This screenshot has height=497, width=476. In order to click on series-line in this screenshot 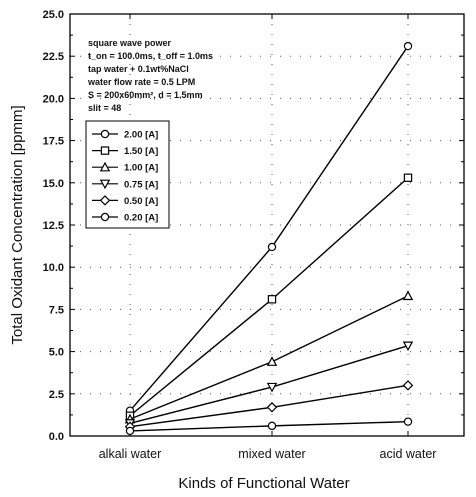, I will do `click(269, 357)`.